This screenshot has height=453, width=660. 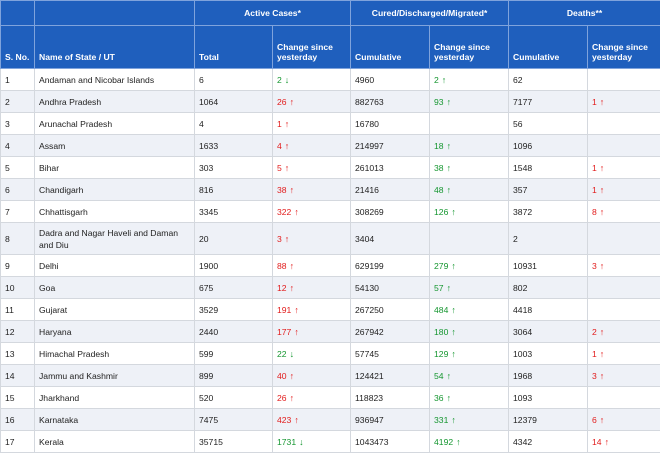 I want to click on state-name-cell: Assam, so click(x=115, y=146).